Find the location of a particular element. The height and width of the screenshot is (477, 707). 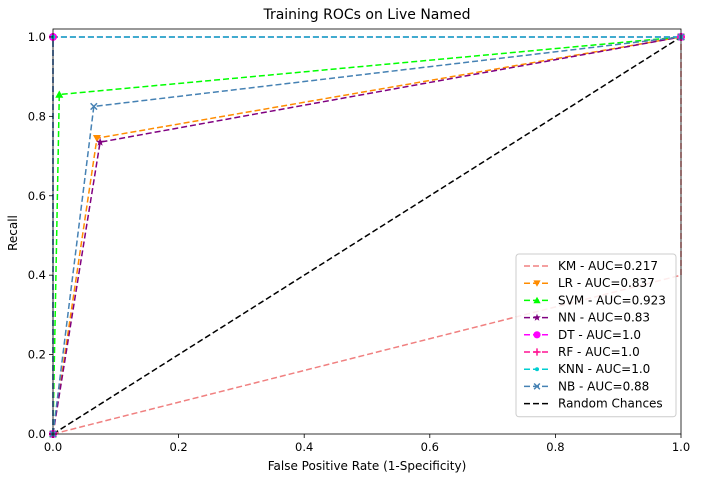

legend-label-0: KM - AUC=0.217 is located at coordinates (608, 266).